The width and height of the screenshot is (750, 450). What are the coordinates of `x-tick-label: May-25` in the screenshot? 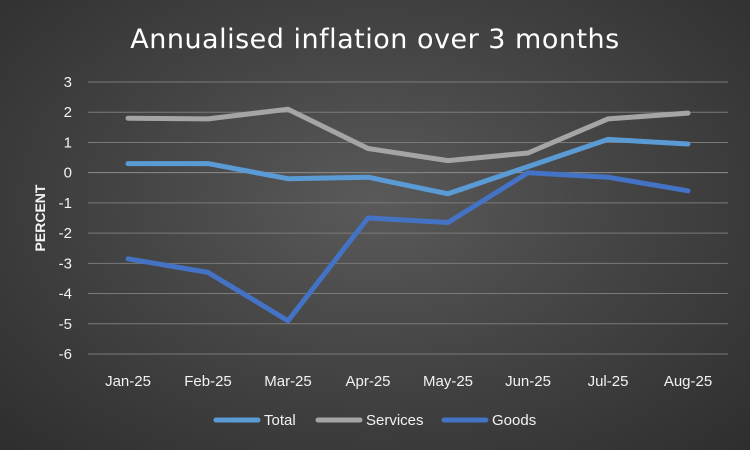 It's located at (448, 381).